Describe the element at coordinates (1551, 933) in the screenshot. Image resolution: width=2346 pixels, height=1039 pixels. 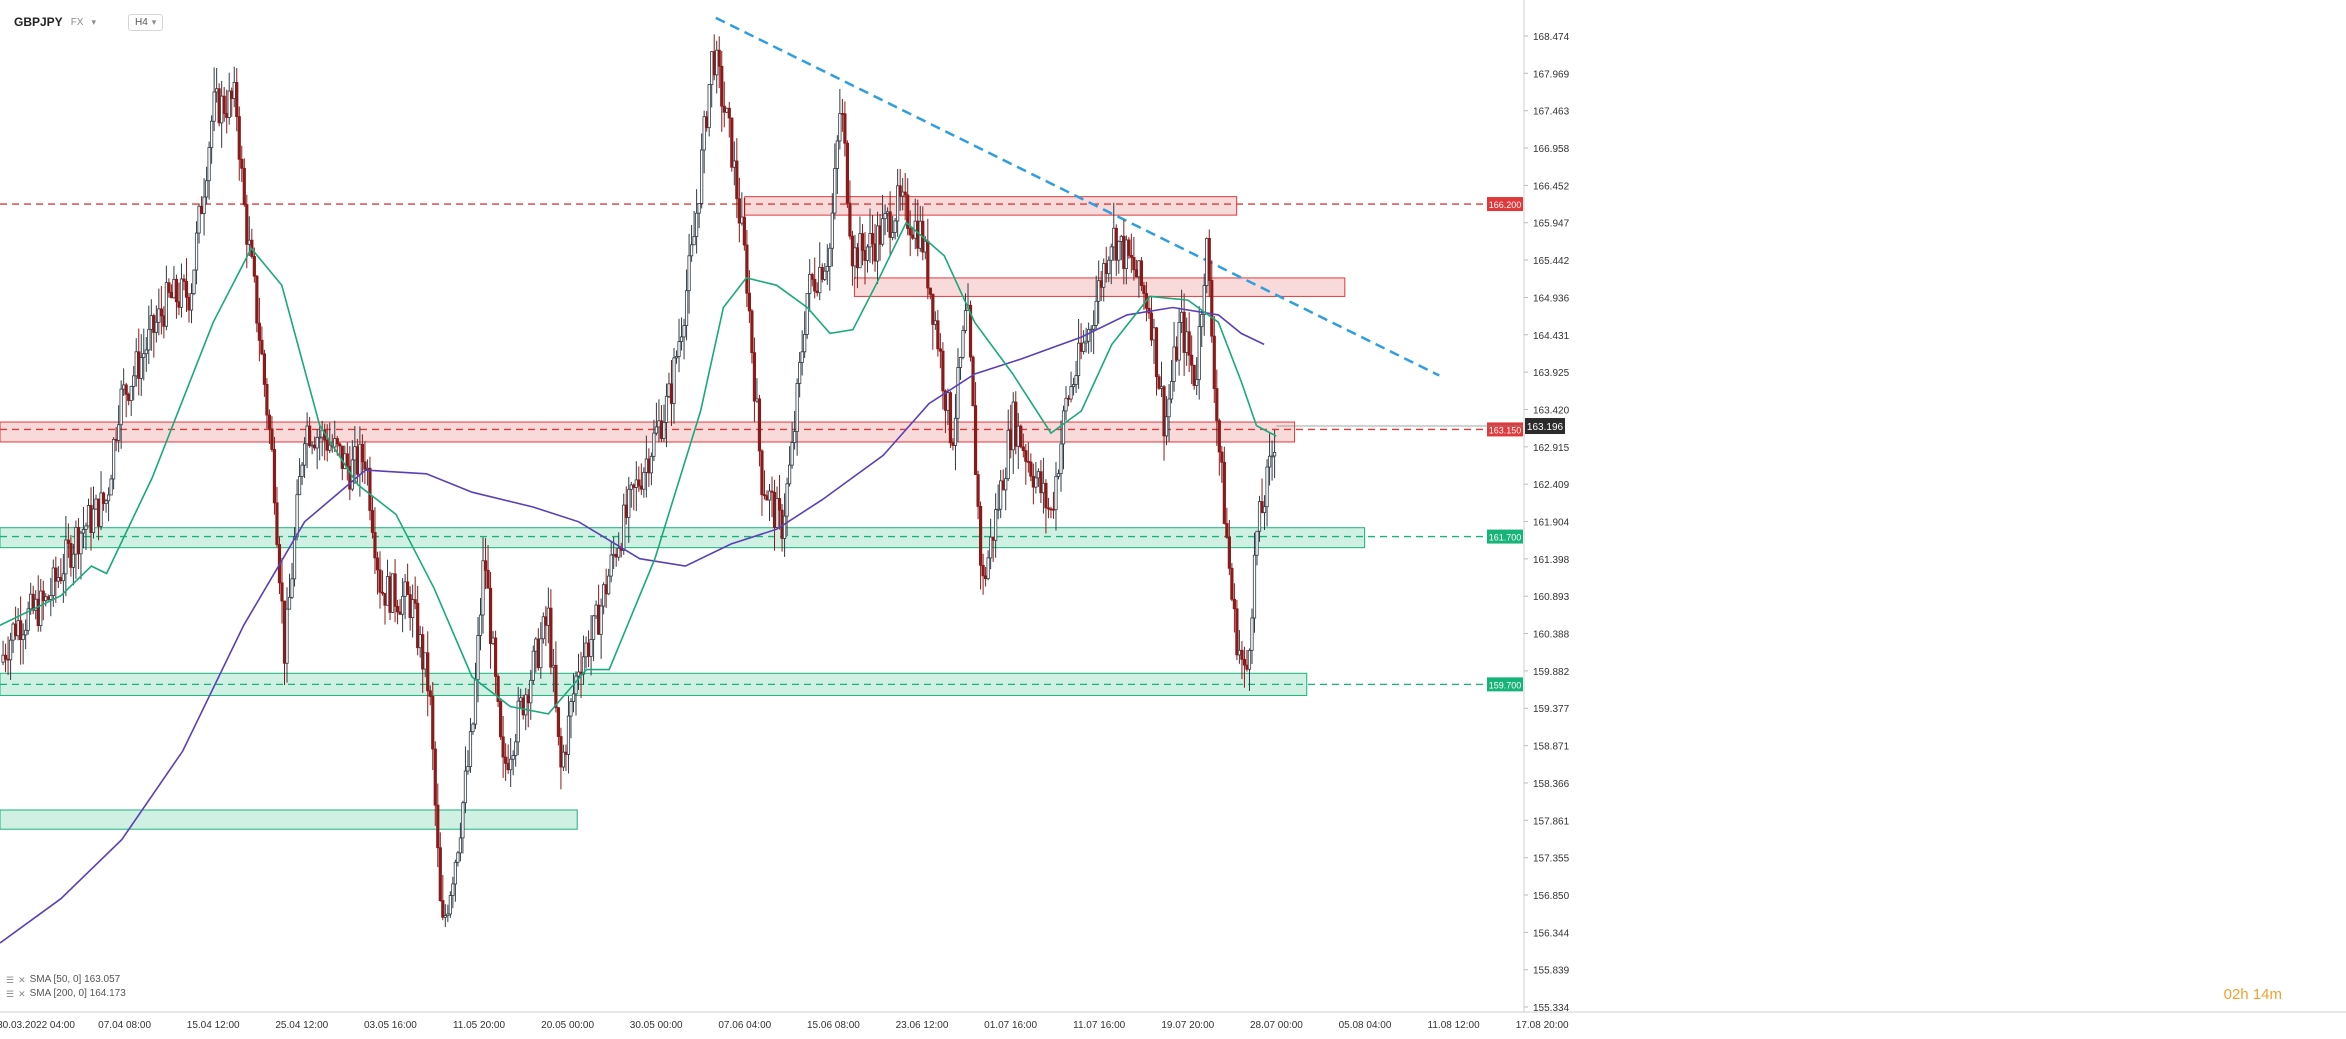
I see `y-tick-label: 156.344` at that location.